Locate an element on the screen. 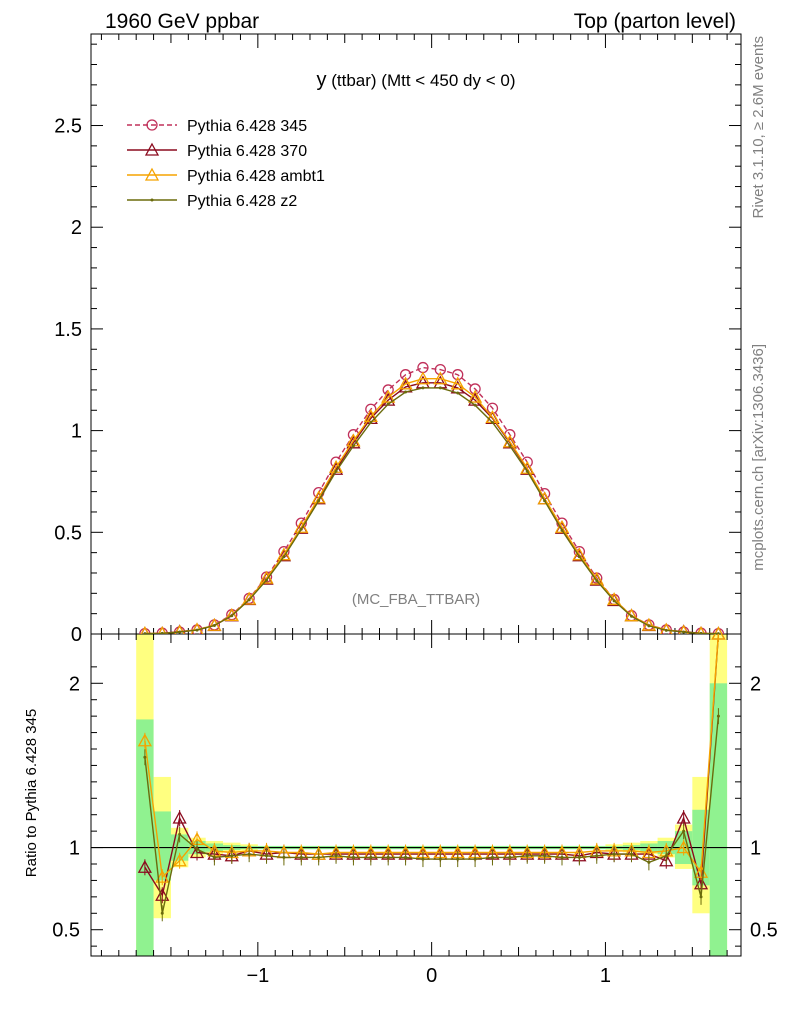 The image size is (786, 1024). main-y-tick-label: 2.5 is located at coordinates (68, 127).